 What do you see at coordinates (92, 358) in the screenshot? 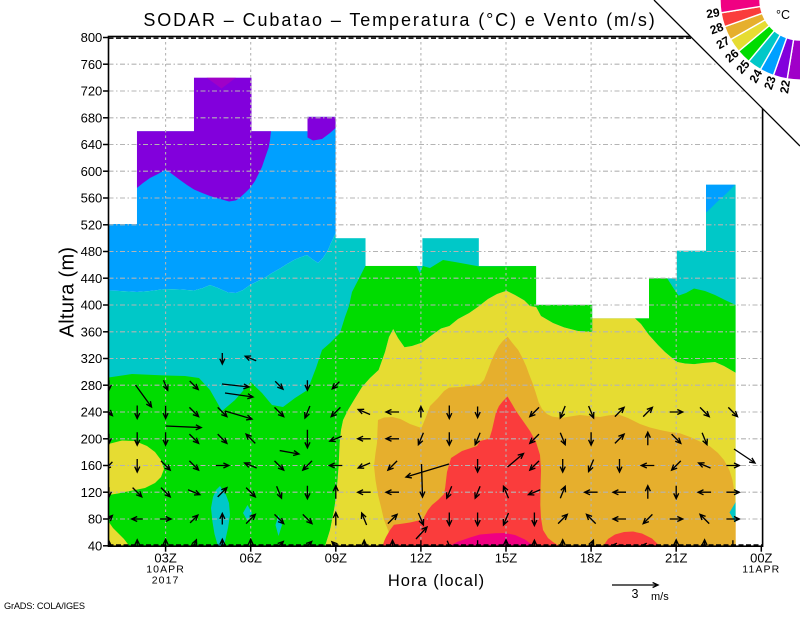
I see `svg-text: 320` at bounding box center [92, 358].